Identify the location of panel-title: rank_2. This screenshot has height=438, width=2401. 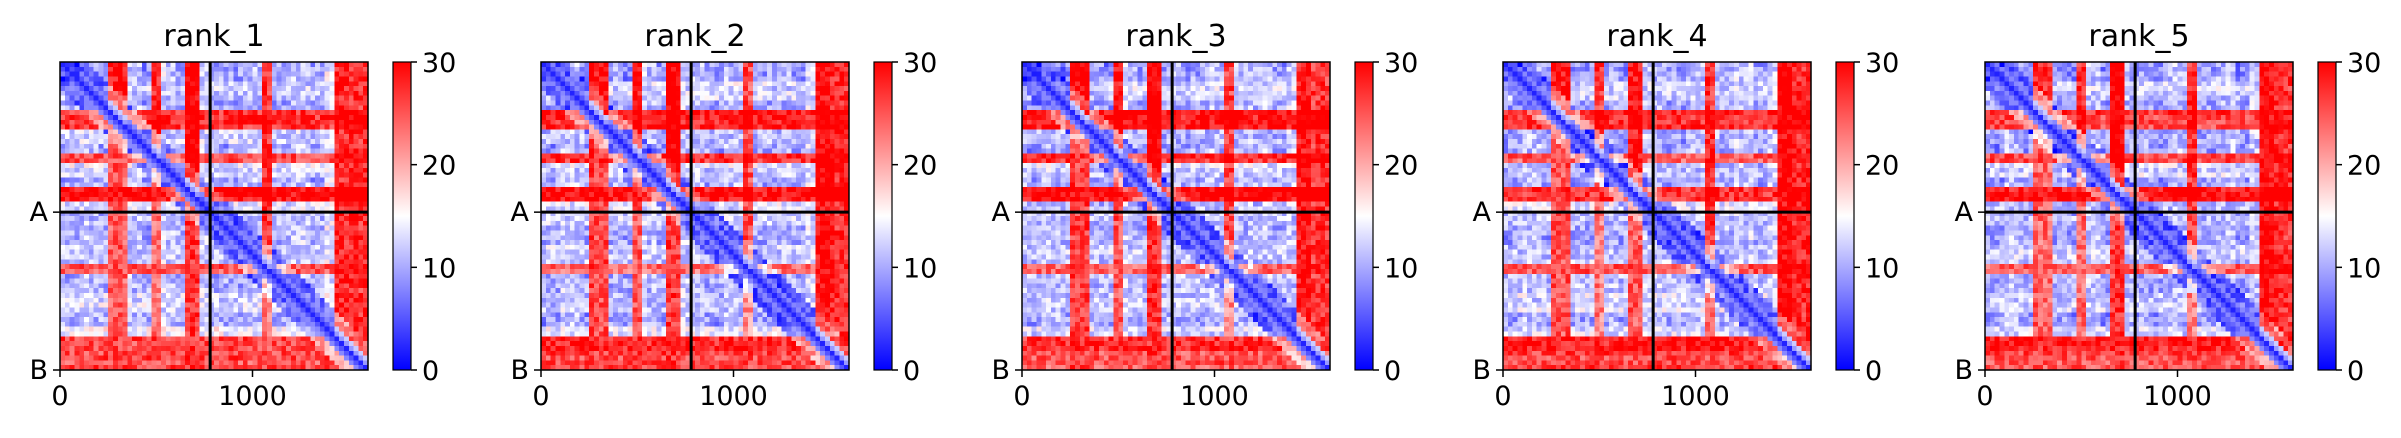
(694, 36).